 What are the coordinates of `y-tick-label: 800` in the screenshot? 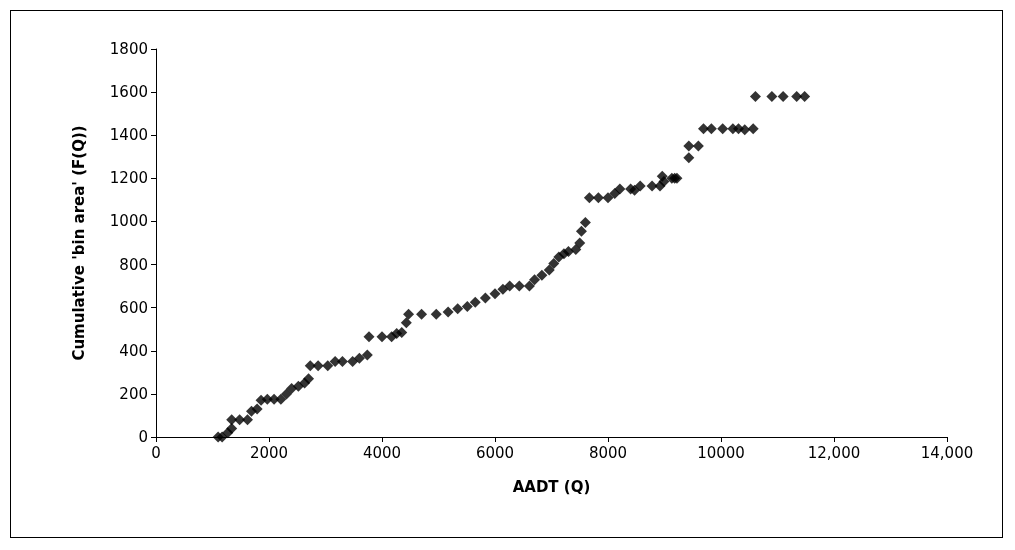 It's located at (133, 264).